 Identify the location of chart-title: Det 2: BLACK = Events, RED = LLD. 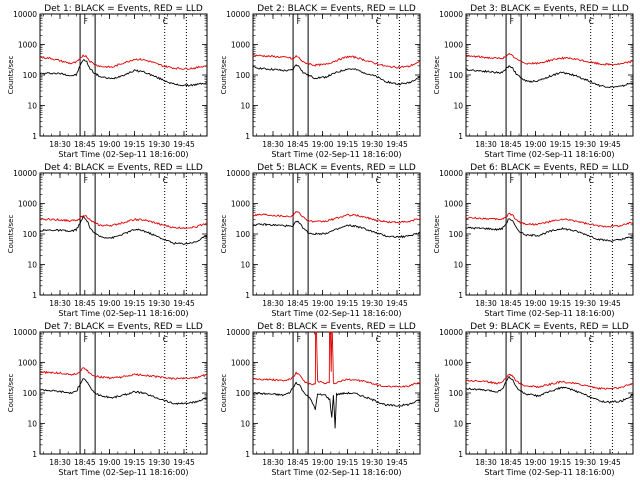
(336, 9).